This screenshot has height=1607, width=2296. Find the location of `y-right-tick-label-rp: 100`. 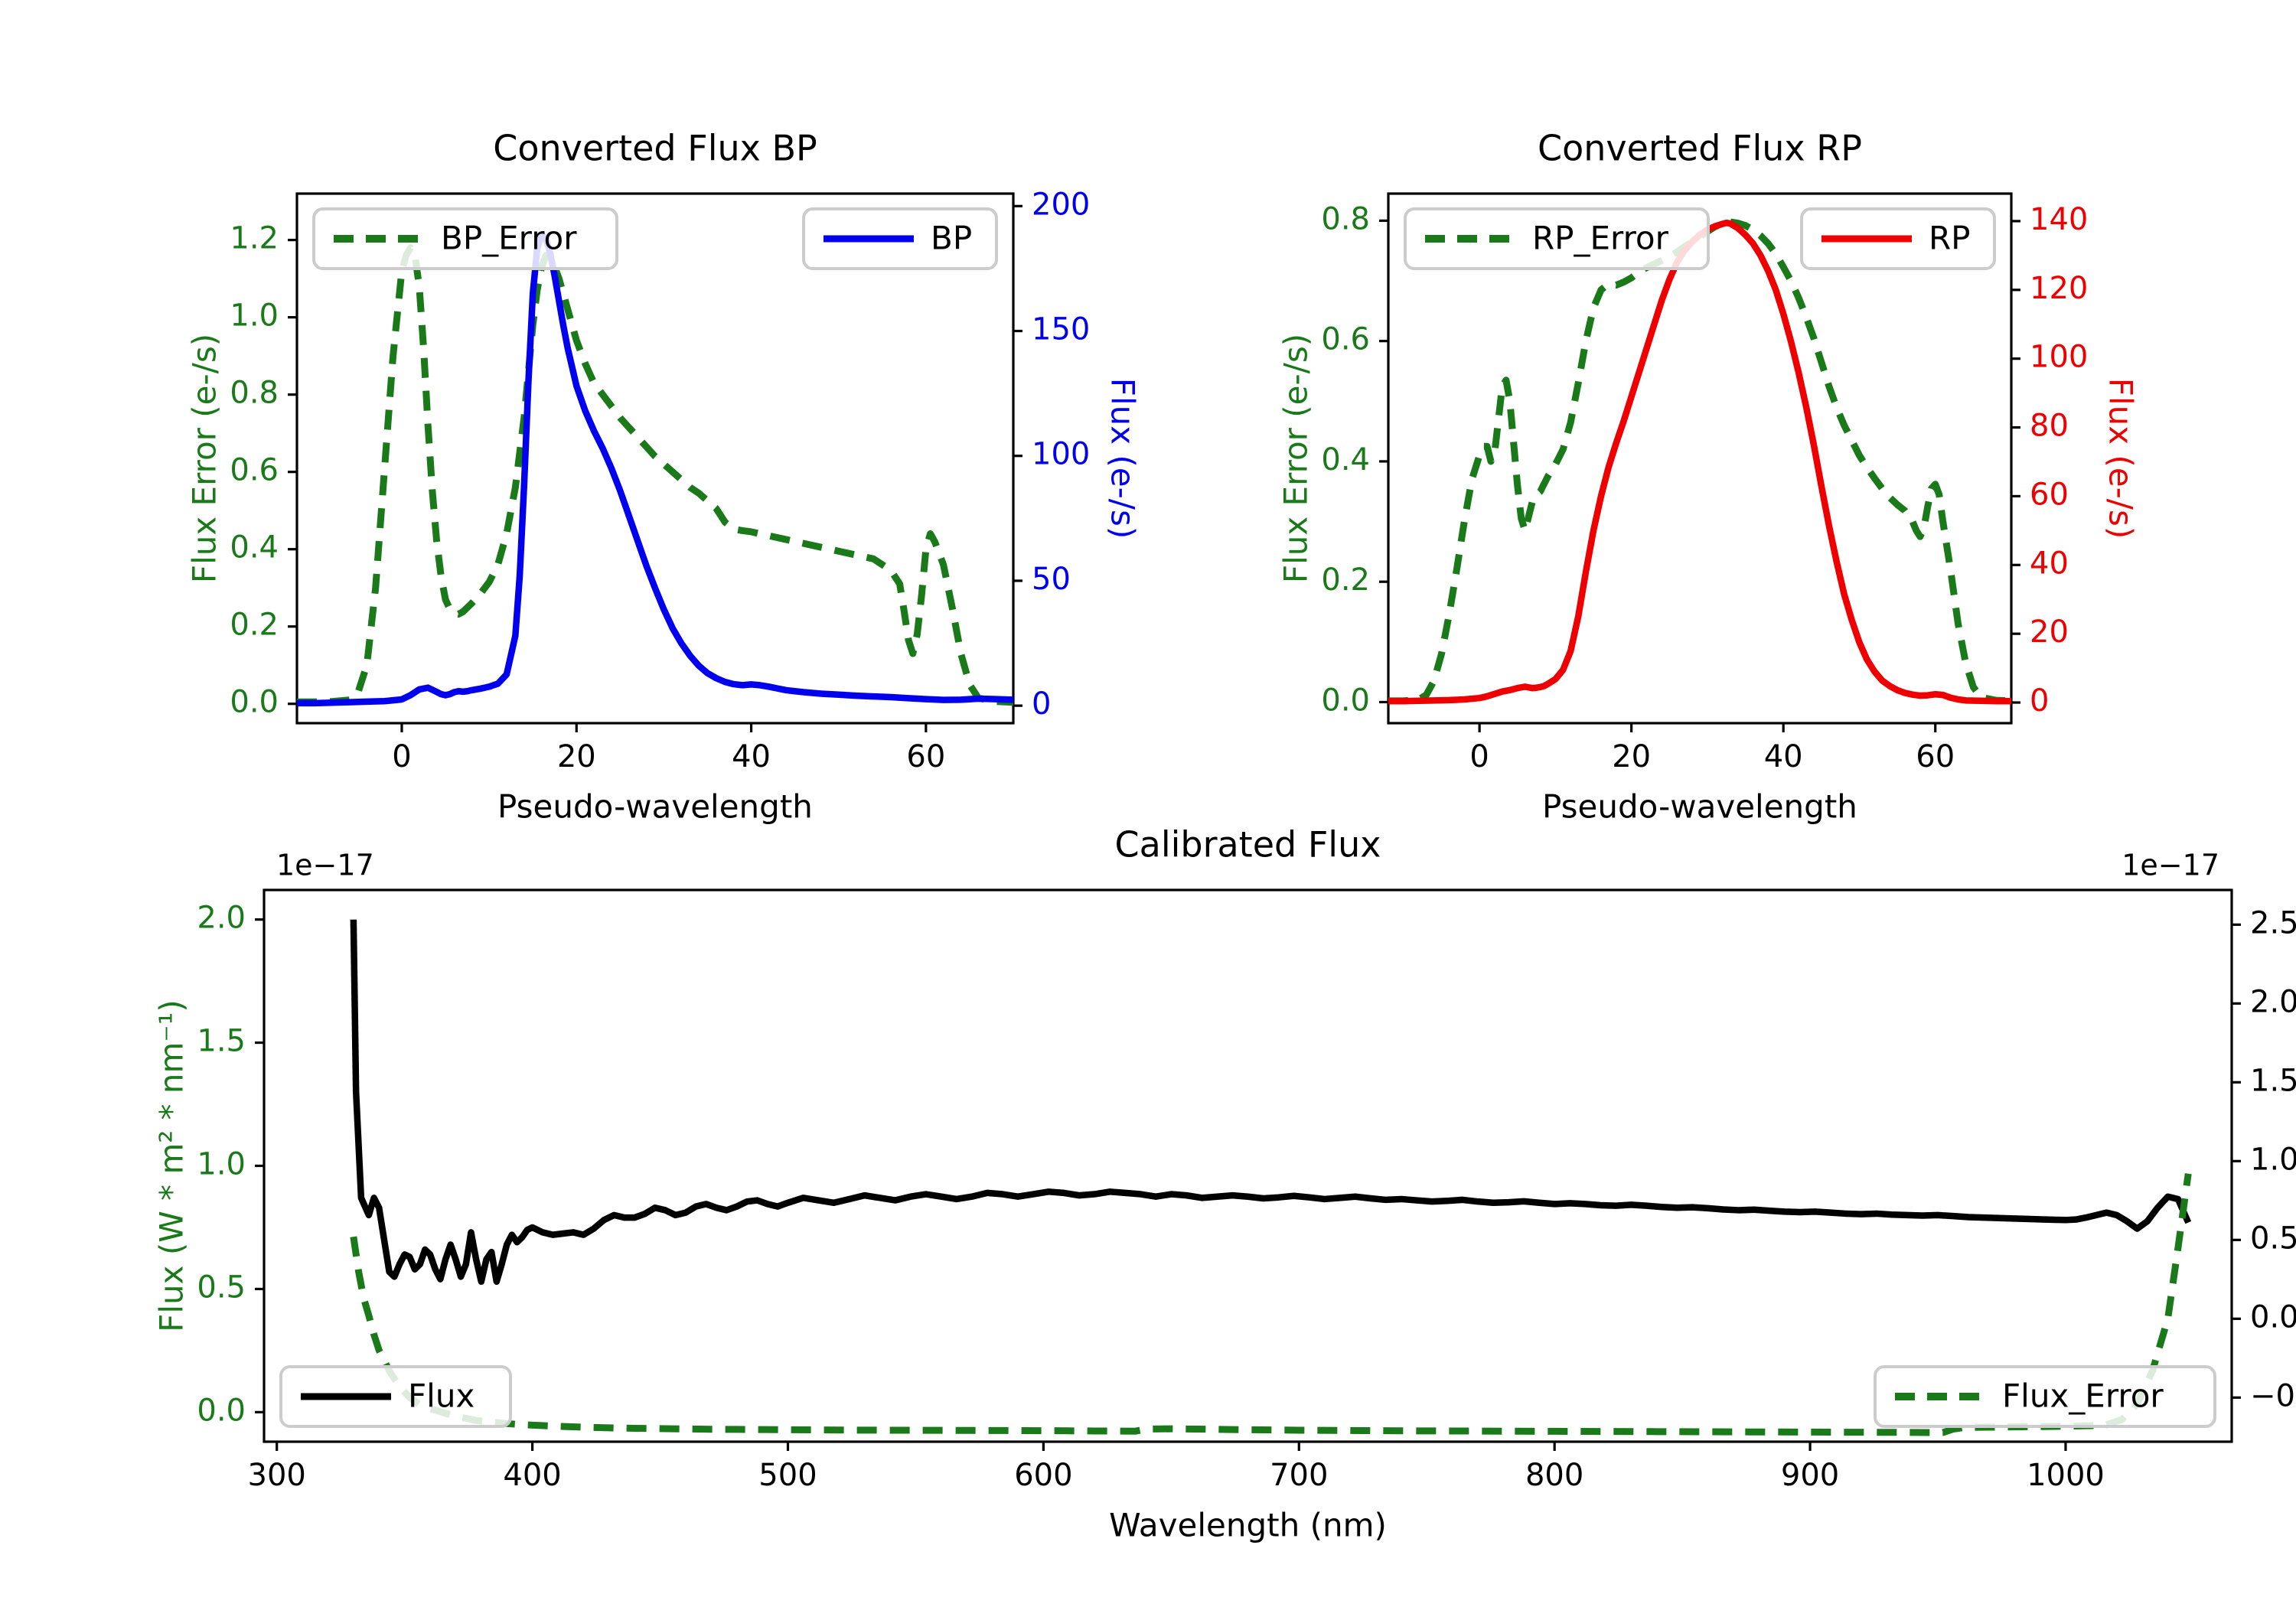

y-right-tick-label-rp: 100 is located at coordinates (2059, 357).